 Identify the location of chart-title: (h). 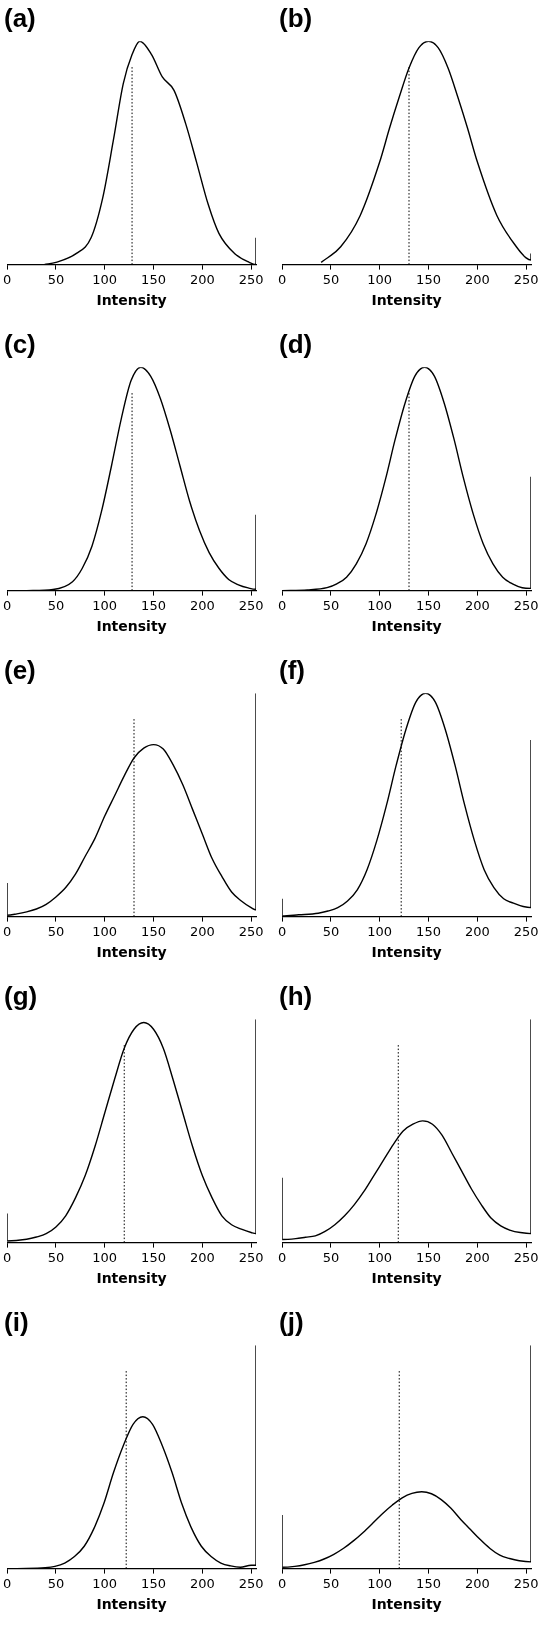
(296, 995).